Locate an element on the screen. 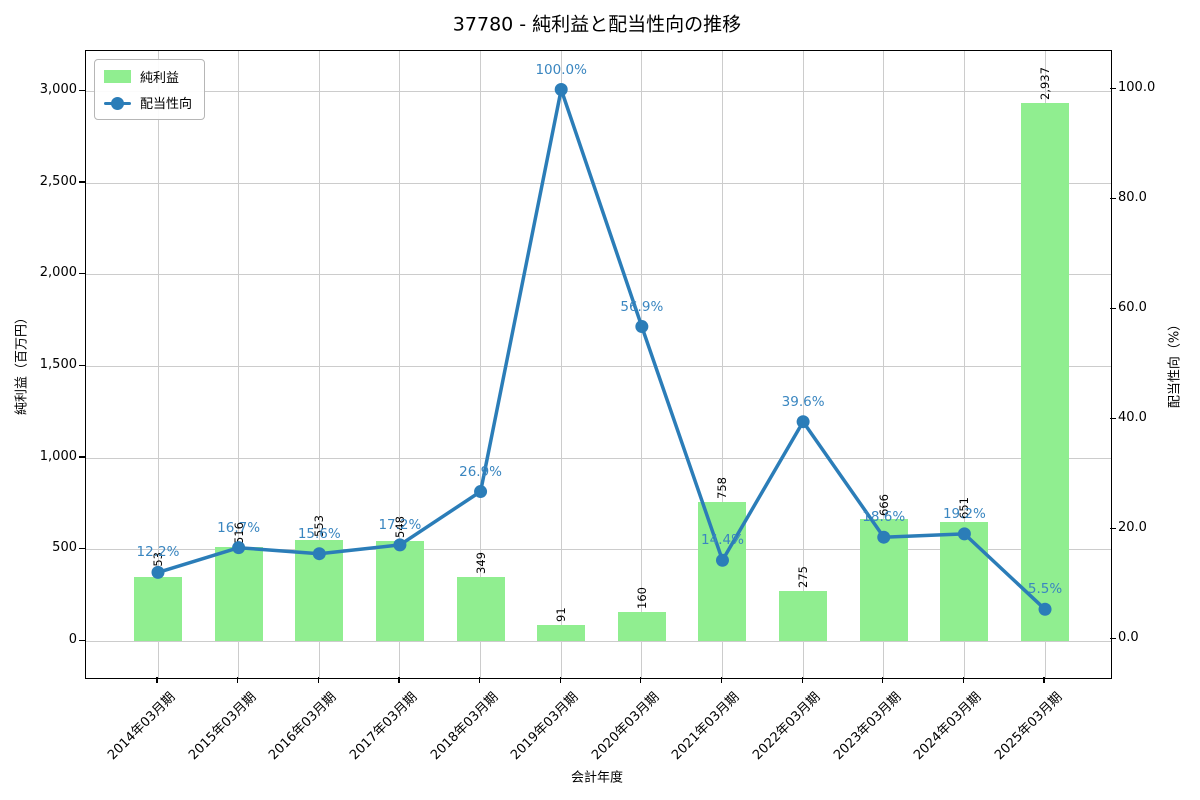 Image resolution: width=1200 pixels, height=800 pixels. y-tick-label-left: 2,000 is located at coordinates (58, 273).